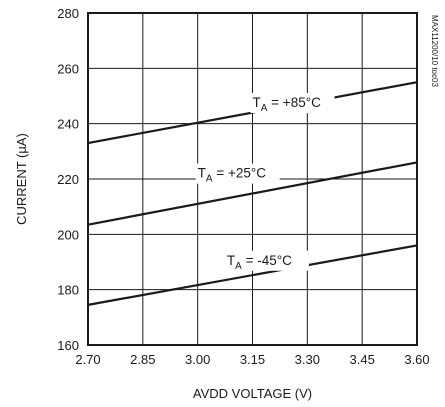 The width and height of the screenshot is (445, 407). I want to click on y-tick-label: 220, so click(68, 179).